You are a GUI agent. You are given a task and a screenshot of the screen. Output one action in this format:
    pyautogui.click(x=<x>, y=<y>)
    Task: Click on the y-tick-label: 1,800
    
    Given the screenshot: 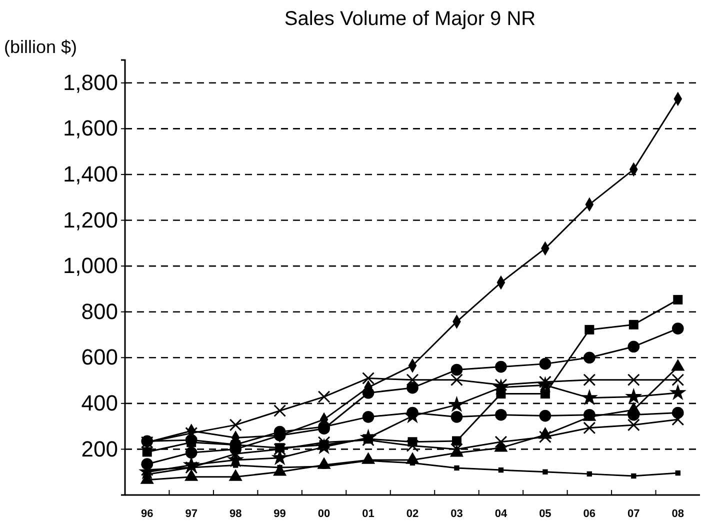 What is the action you would take?
    pyautogui.click(x=90, y=82)
    